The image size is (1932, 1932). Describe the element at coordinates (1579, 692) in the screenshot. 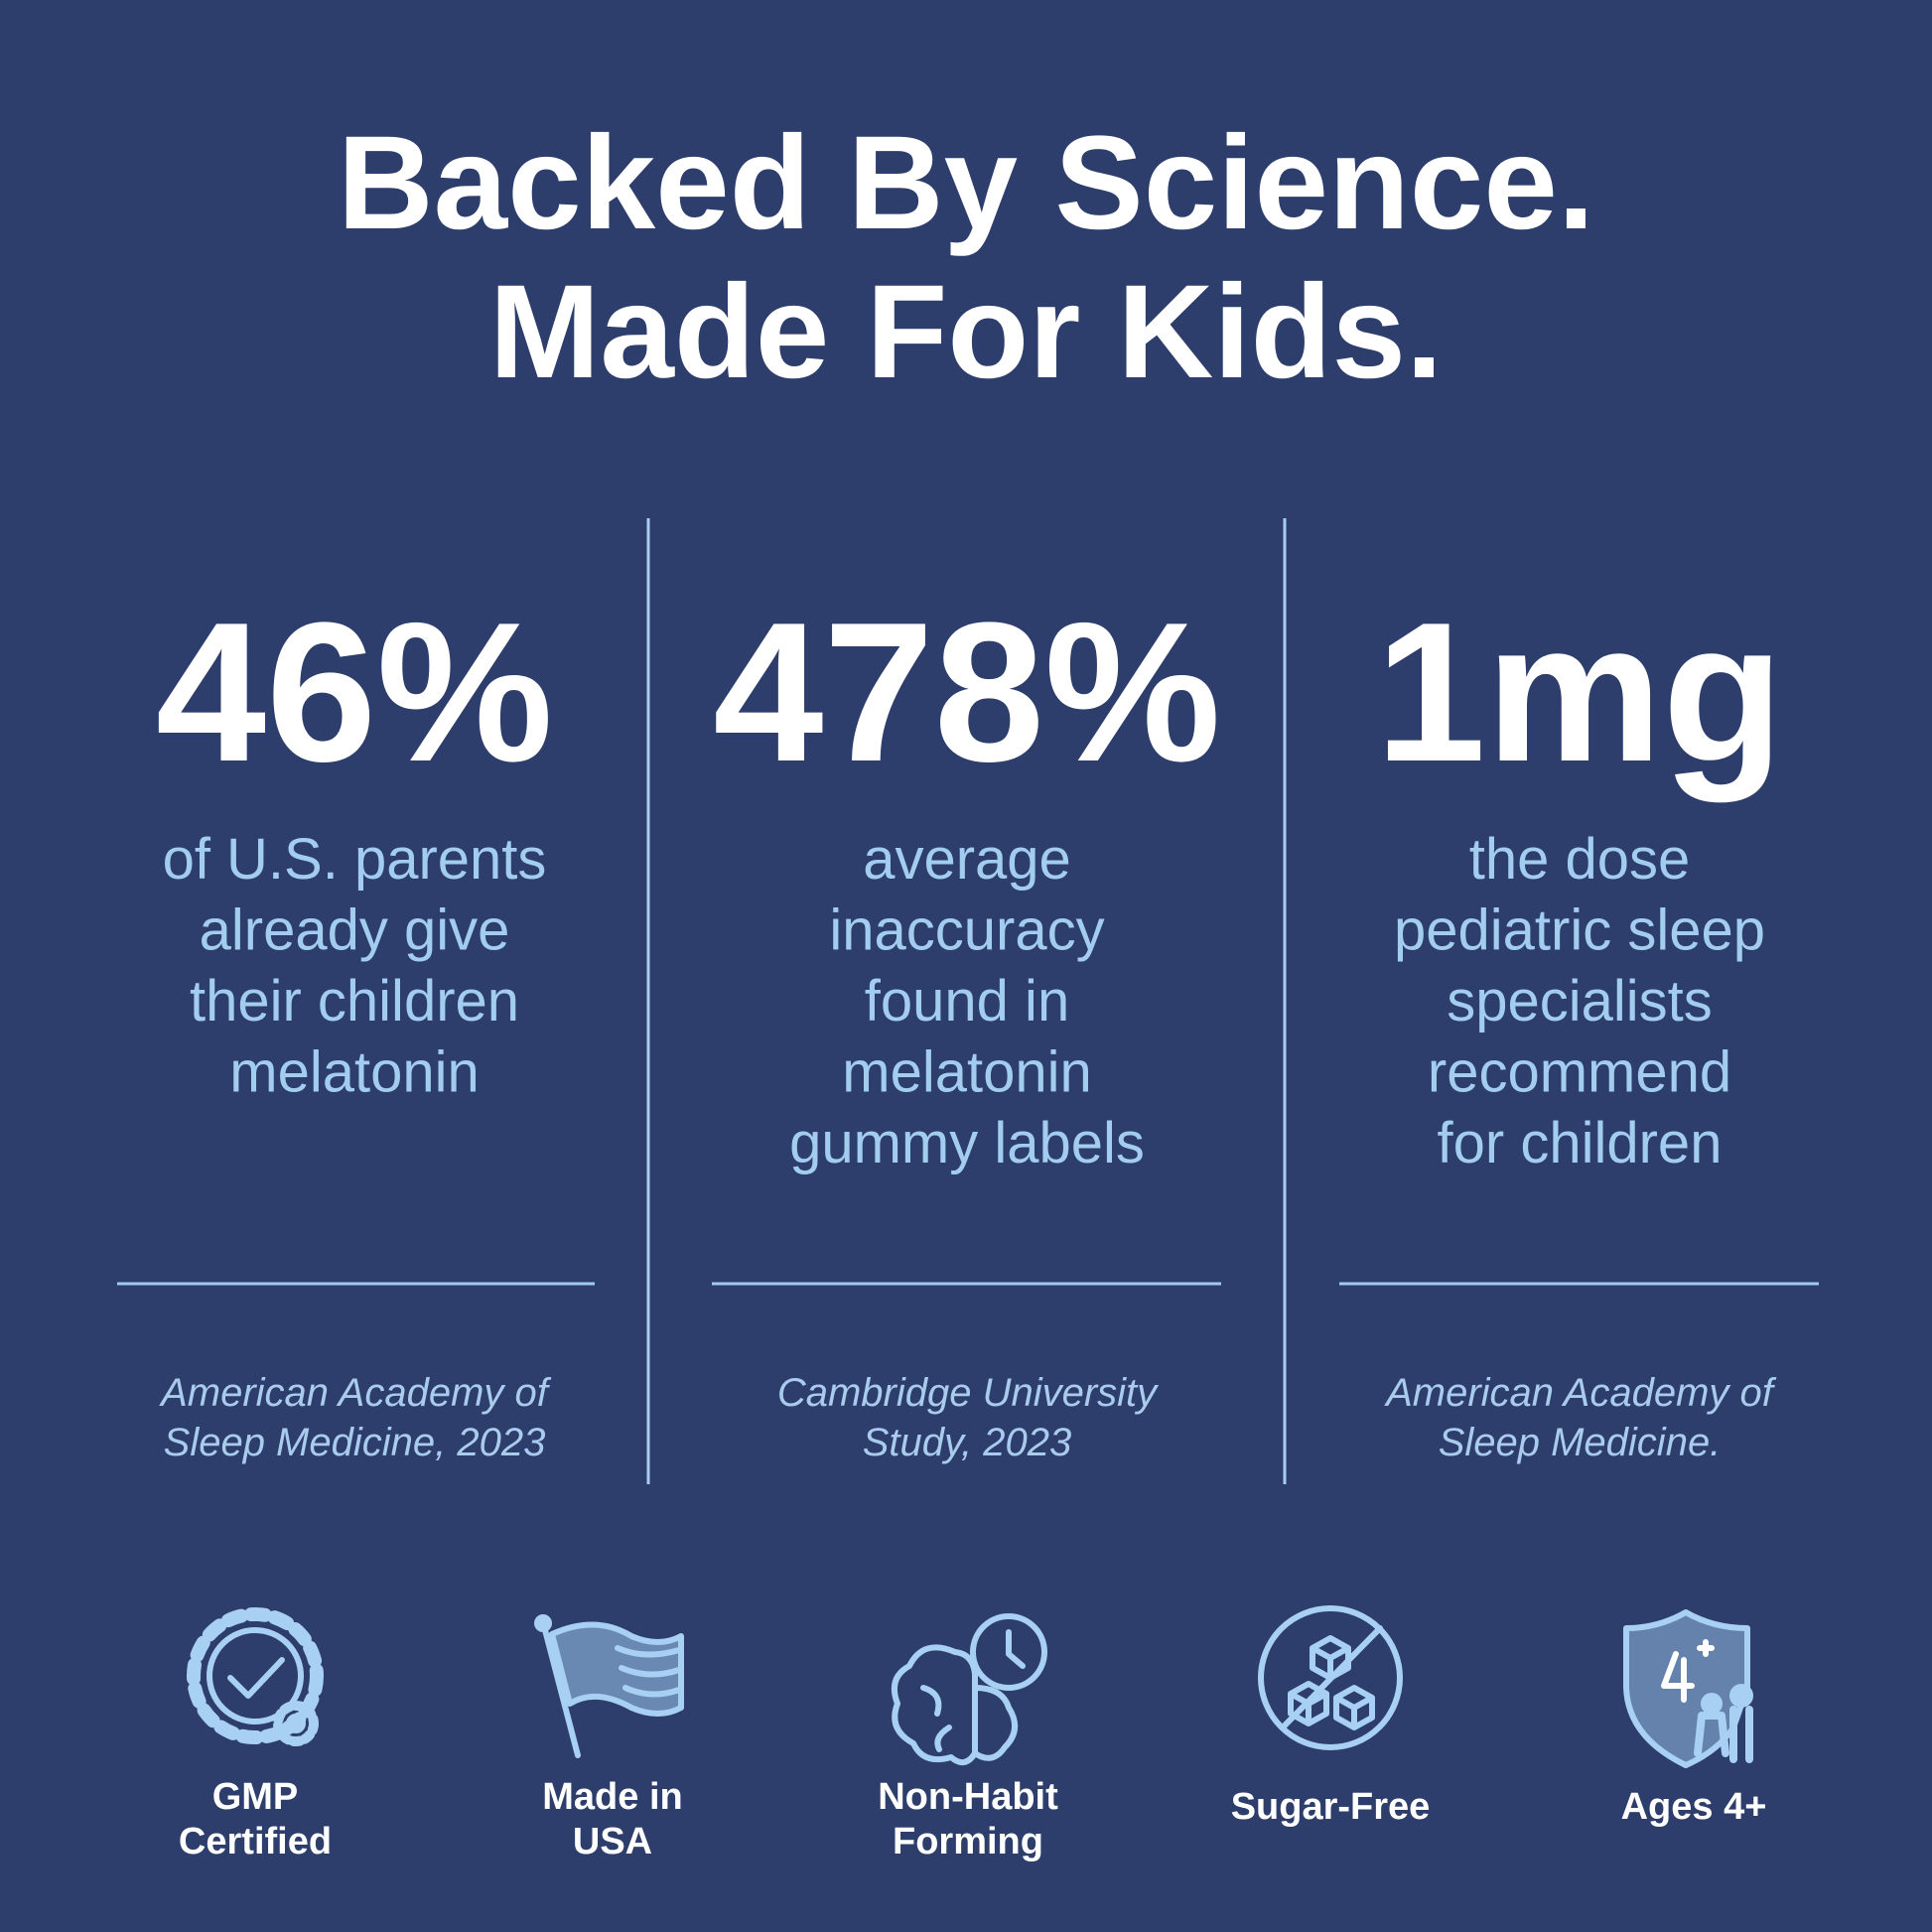

I see `stat-value: 1mg` at that location.